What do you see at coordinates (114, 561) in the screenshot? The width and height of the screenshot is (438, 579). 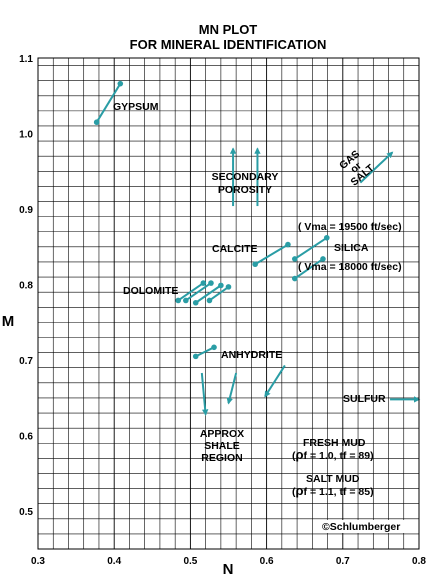 I see `x-tick-label: 0.4` at bounding box center [114, 561].